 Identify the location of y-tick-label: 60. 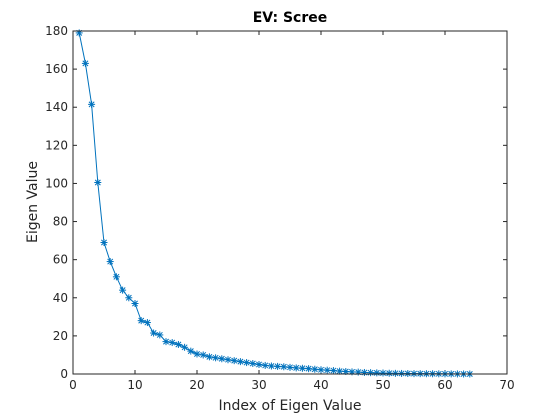
(60, 260).